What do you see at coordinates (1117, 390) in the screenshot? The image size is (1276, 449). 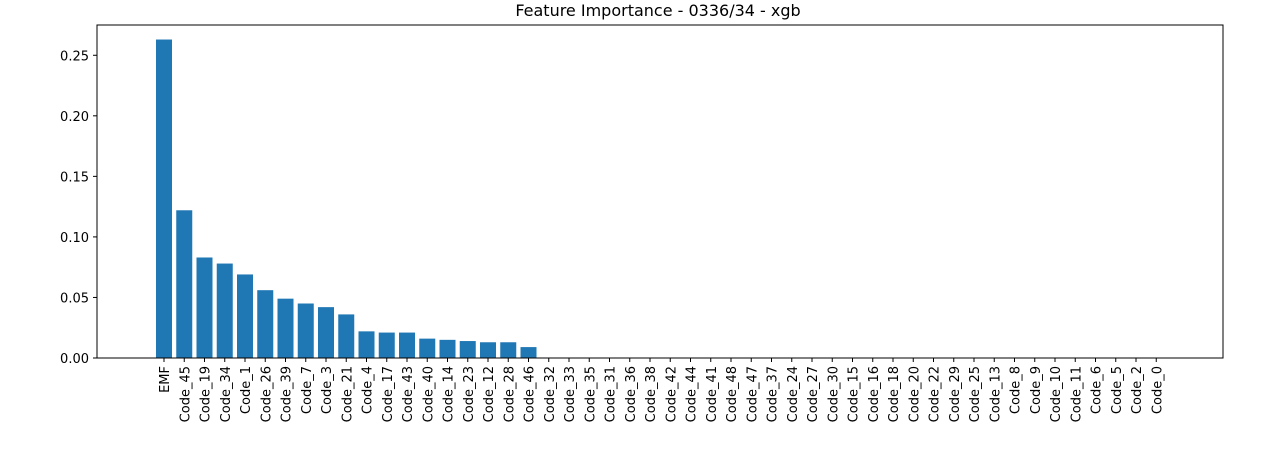 I see `x-tick-label: Code_5` at bounding box center [1117, 390].